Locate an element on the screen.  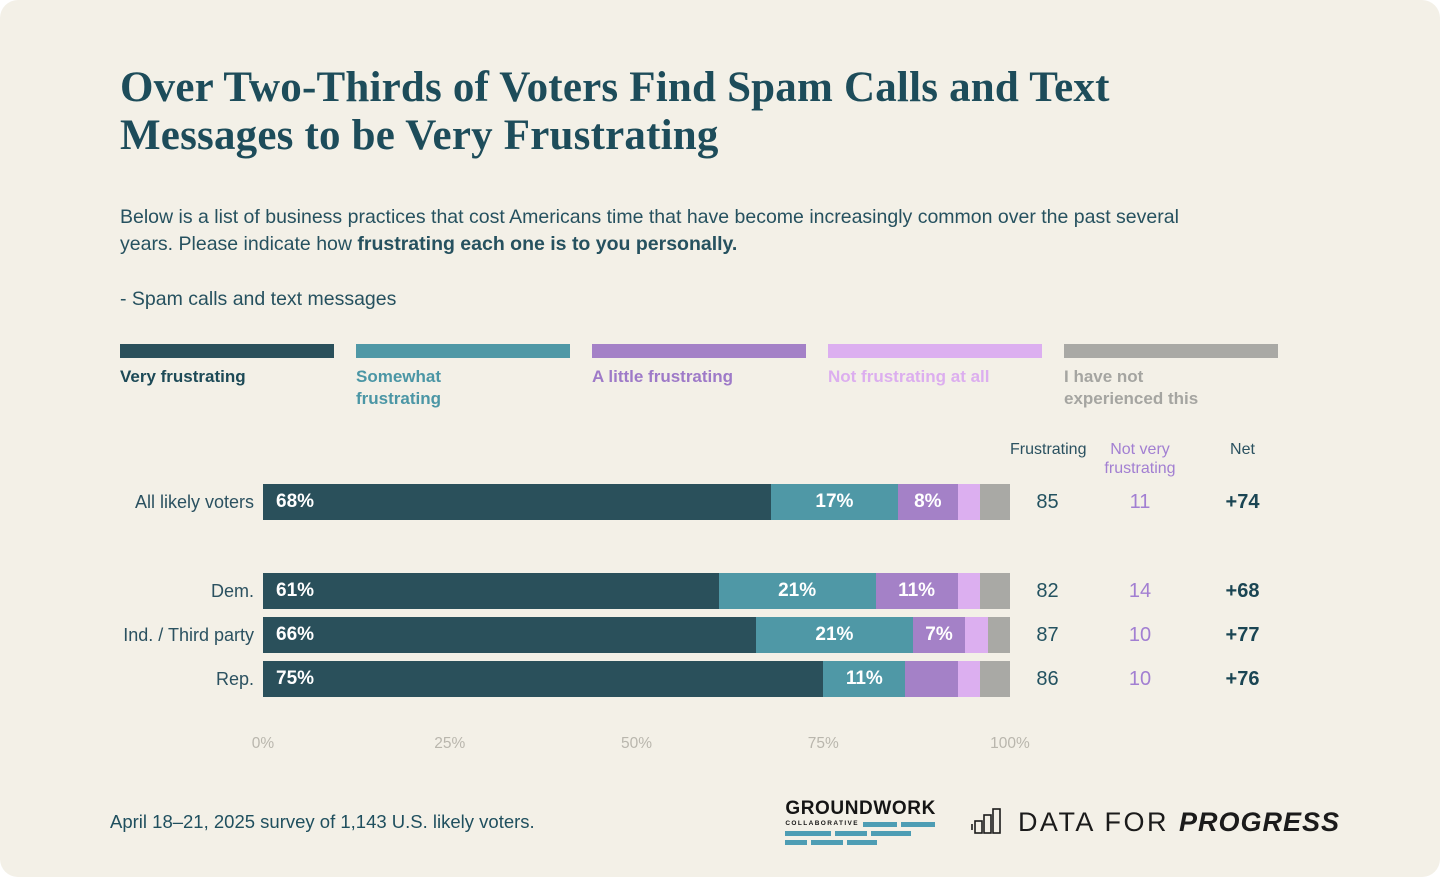
legend-label: A little frustrating is located at coordinates (663, 376).